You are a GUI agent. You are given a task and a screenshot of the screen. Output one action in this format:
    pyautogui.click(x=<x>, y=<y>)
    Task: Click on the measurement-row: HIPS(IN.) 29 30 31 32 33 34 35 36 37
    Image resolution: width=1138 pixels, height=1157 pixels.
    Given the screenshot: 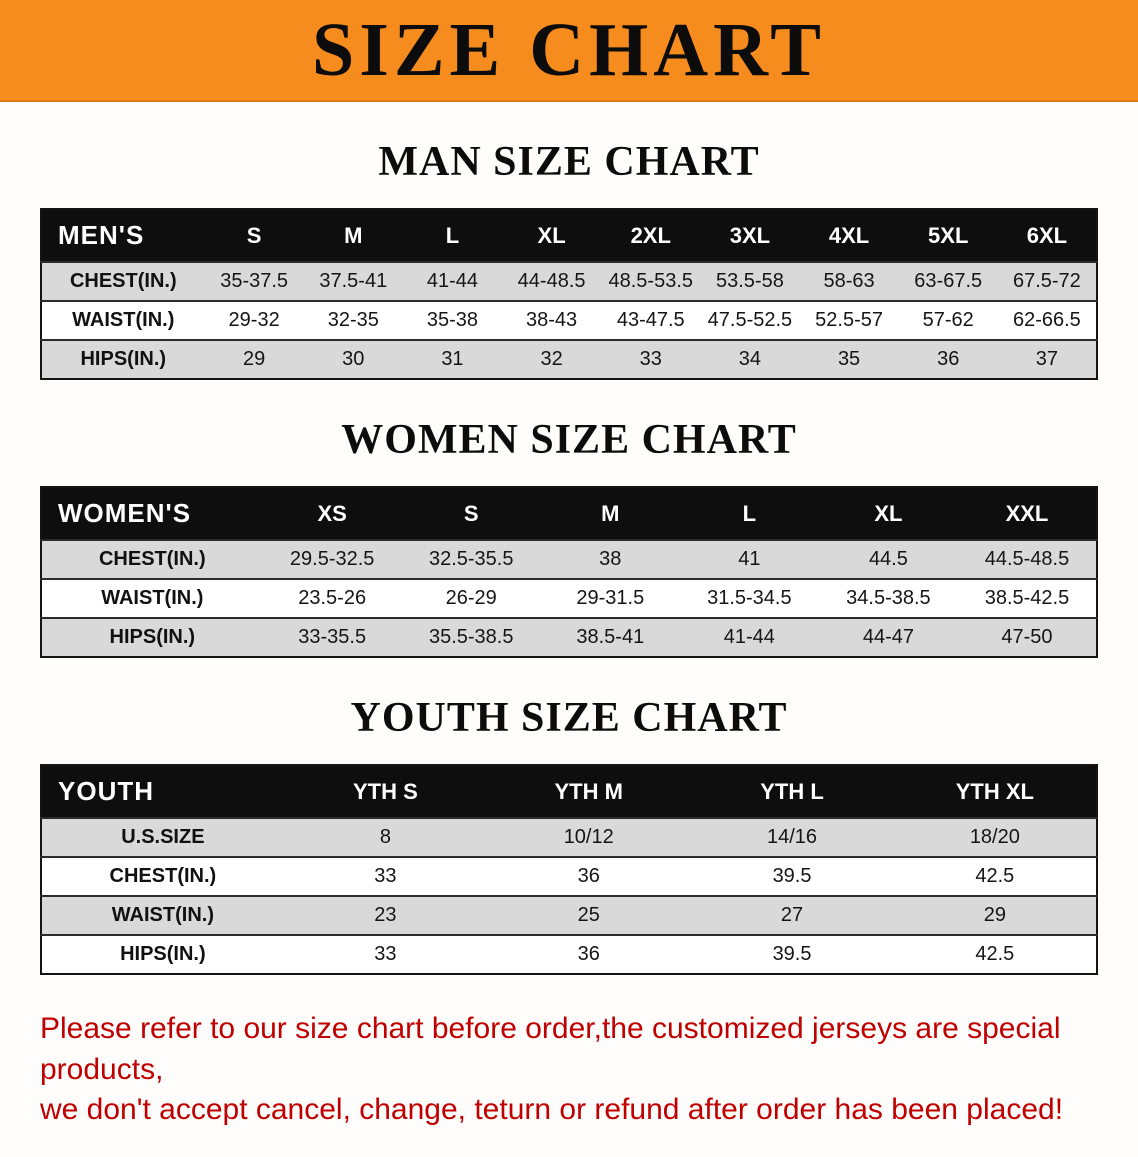 What is the action you would take?
    pyautogui.click(x=569, y=359)
    